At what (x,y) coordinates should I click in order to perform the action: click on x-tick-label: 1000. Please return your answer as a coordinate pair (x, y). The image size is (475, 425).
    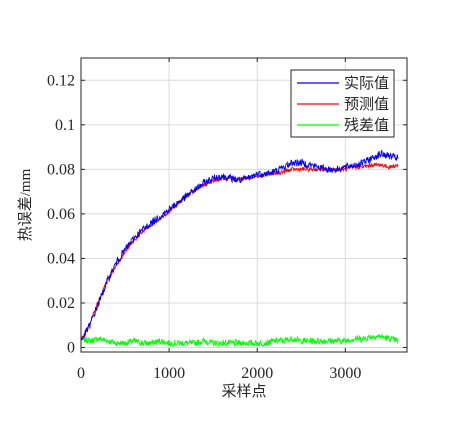
    Looking at the image, I should click on (169, 373).